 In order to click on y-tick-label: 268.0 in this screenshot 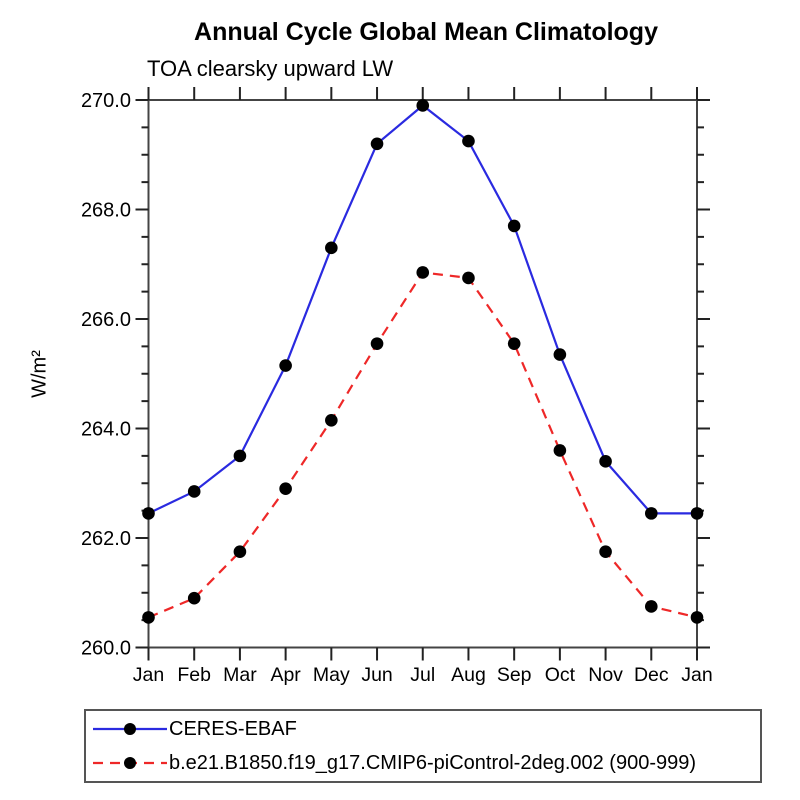, I will do `click(106, 211)`.